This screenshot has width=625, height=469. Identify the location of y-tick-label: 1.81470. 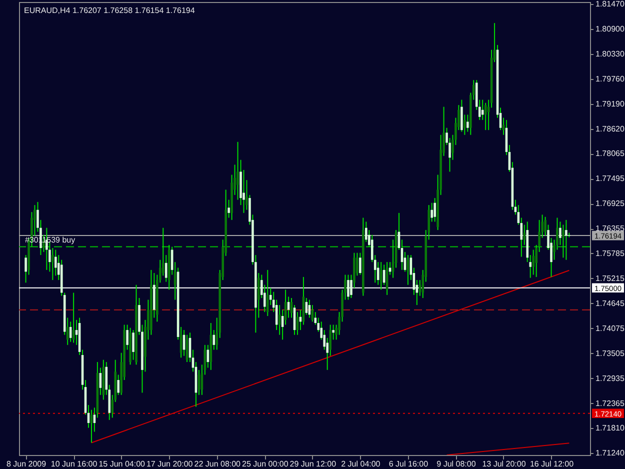
(610, 4).